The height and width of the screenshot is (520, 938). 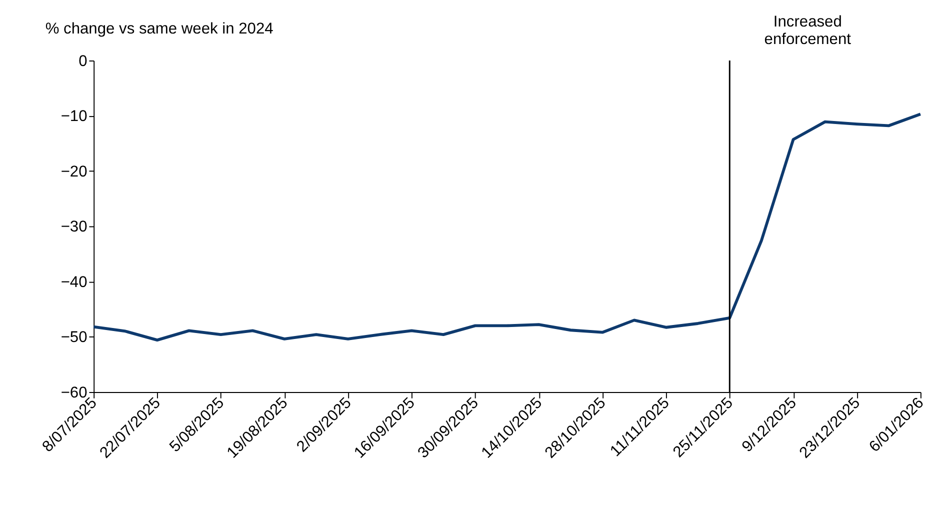 I want to click on y-tick-label: −10, so click(x=74, y=117).